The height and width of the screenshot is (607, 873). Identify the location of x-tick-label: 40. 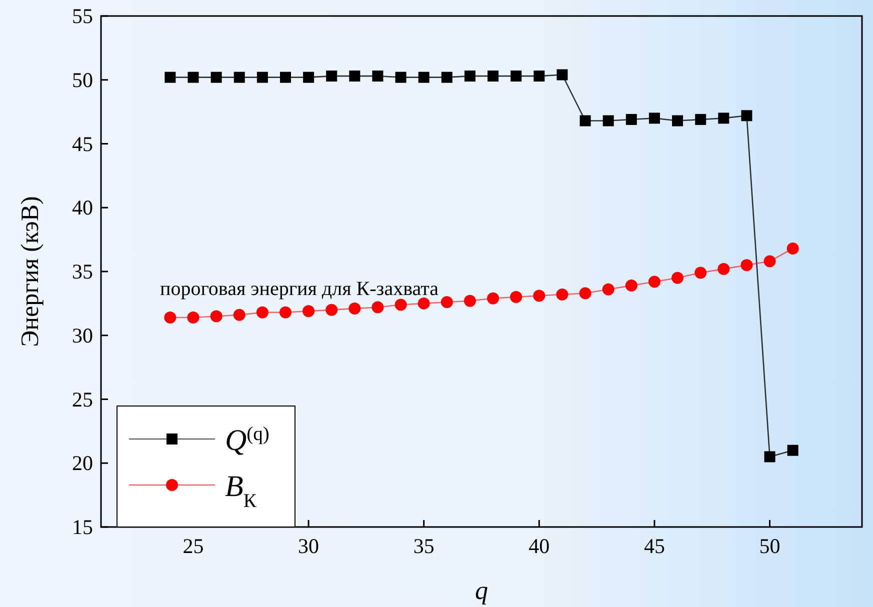
(539, 546).